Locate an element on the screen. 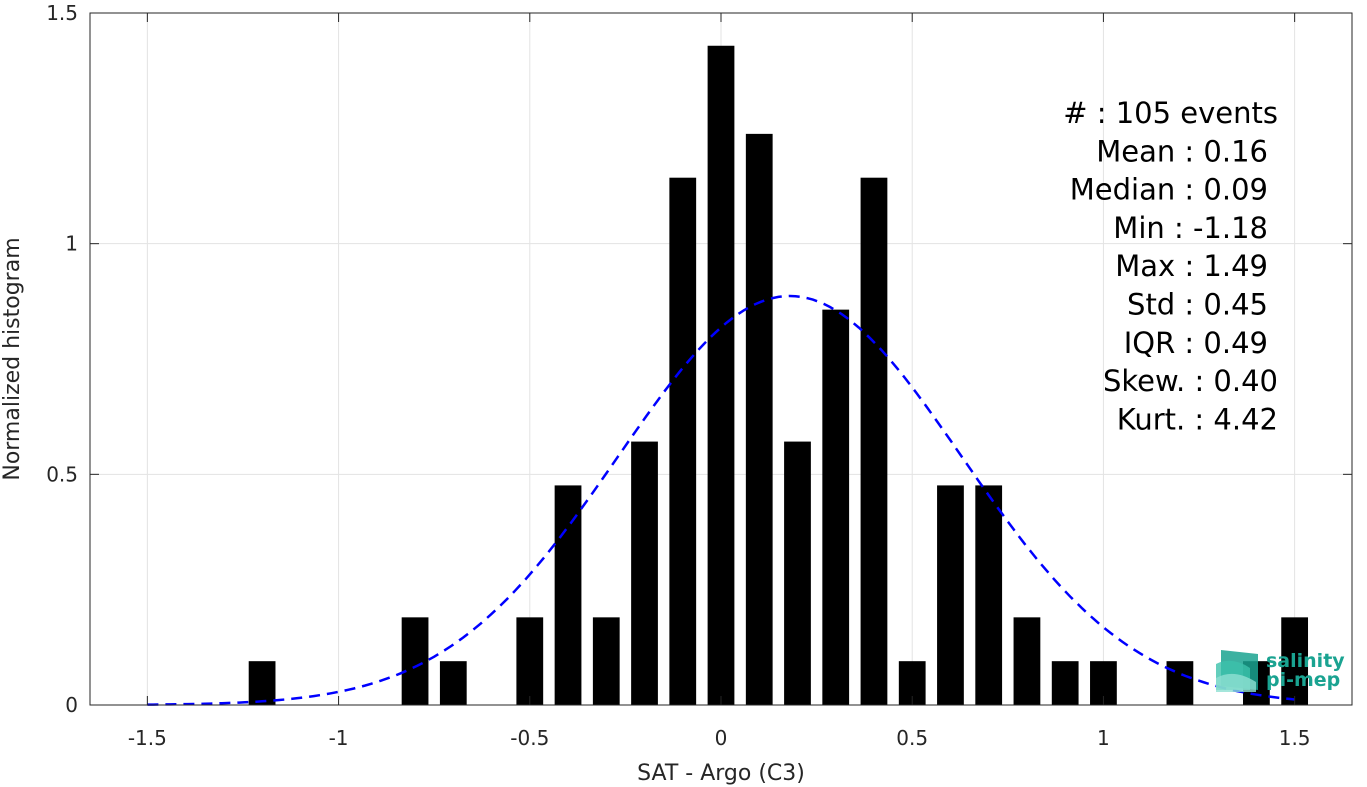 The height and width of the screenshot is (787, 1367). x-axis-label: SAT - Argo (C3) is located at coordinates (721, 773).